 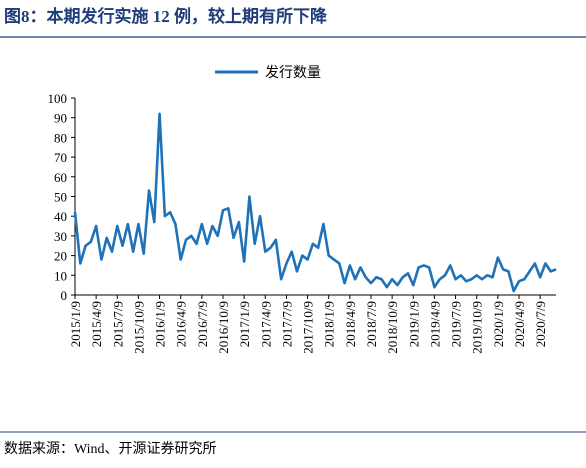 What do you see at coordinates (60, 177) in the screenshot?
I see `y-tick-label: 60` at bounding box center [60, 177].